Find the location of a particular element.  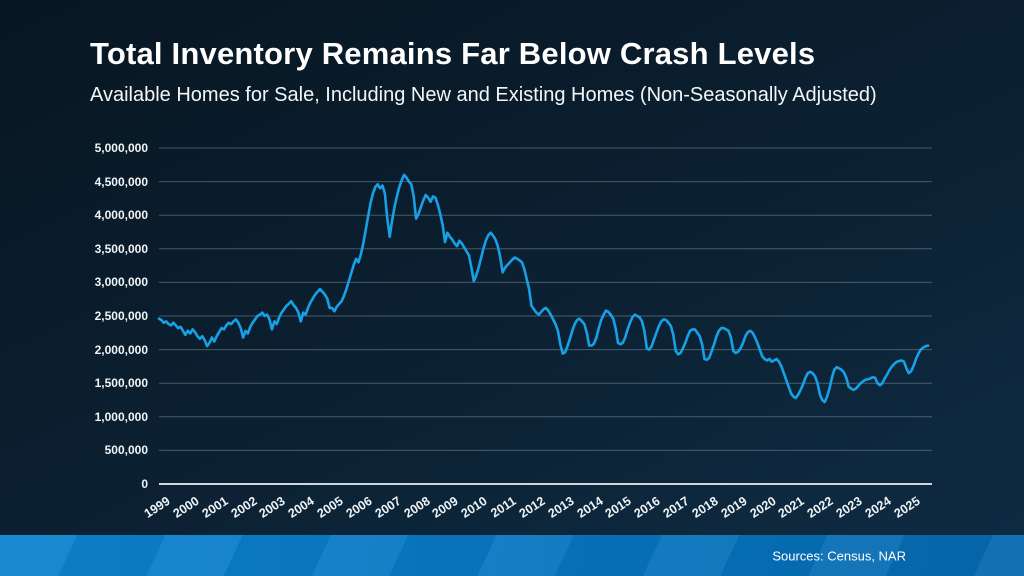

y-axis-tick-label: 1,500,000 is located at coordinates (121, 383).